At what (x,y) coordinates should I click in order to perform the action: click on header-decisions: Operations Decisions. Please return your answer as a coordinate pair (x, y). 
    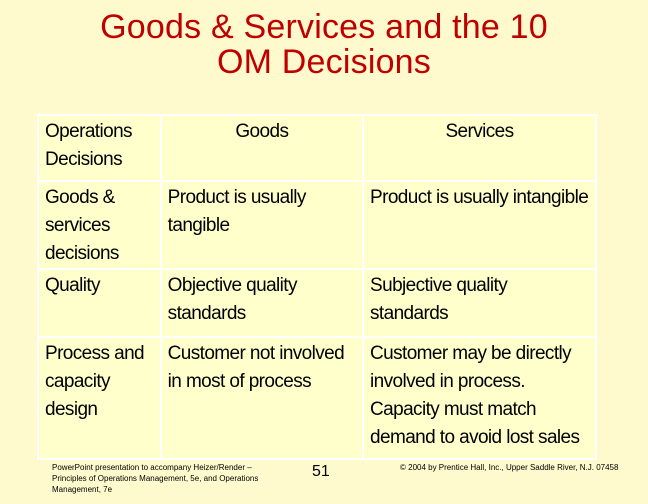
    Looking at the image, I should click on (99, 148).